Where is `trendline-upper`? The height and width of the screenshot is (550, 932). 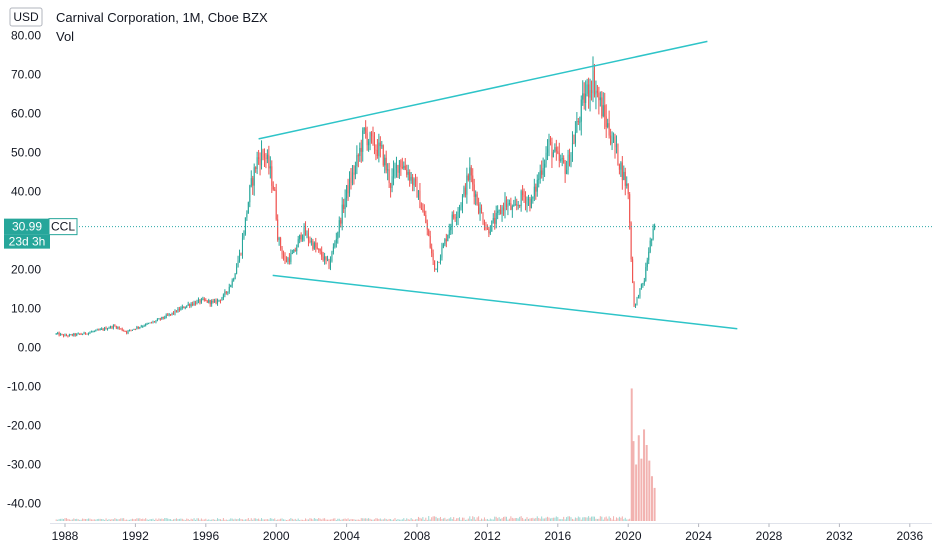
trendline-upper is located at coordinates (483, 90).